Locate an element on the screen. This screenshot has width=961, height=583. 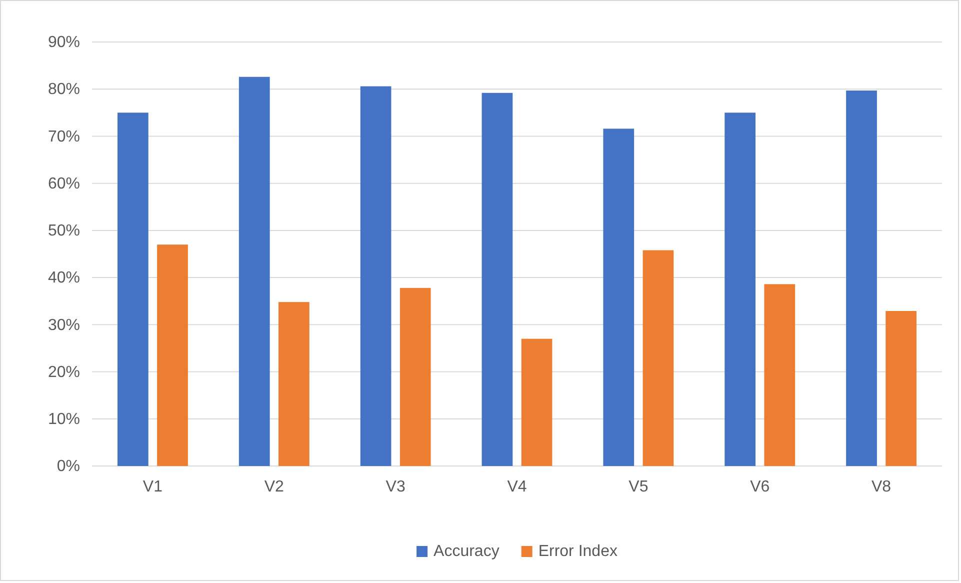
y-tick-label: 20% is located at coordinates (64, 372).